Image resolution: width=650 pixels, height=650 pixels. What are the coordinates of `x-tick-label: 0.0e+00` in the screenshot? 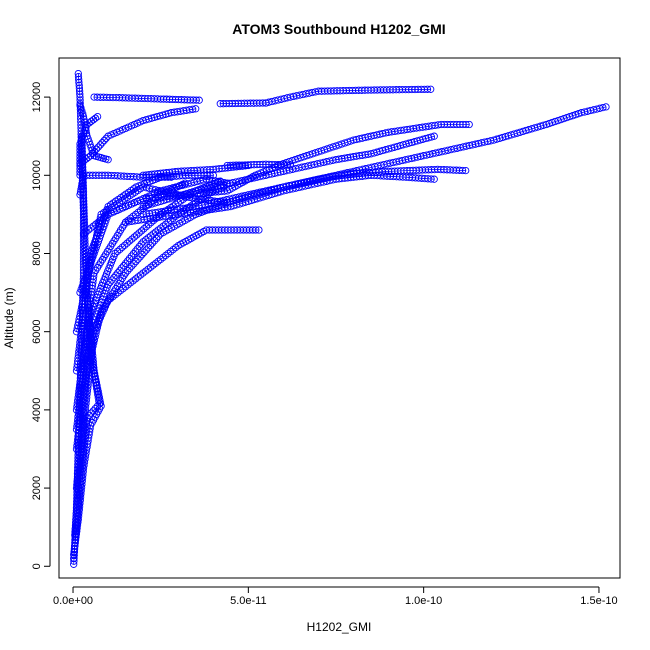 It's located at (73, 601).